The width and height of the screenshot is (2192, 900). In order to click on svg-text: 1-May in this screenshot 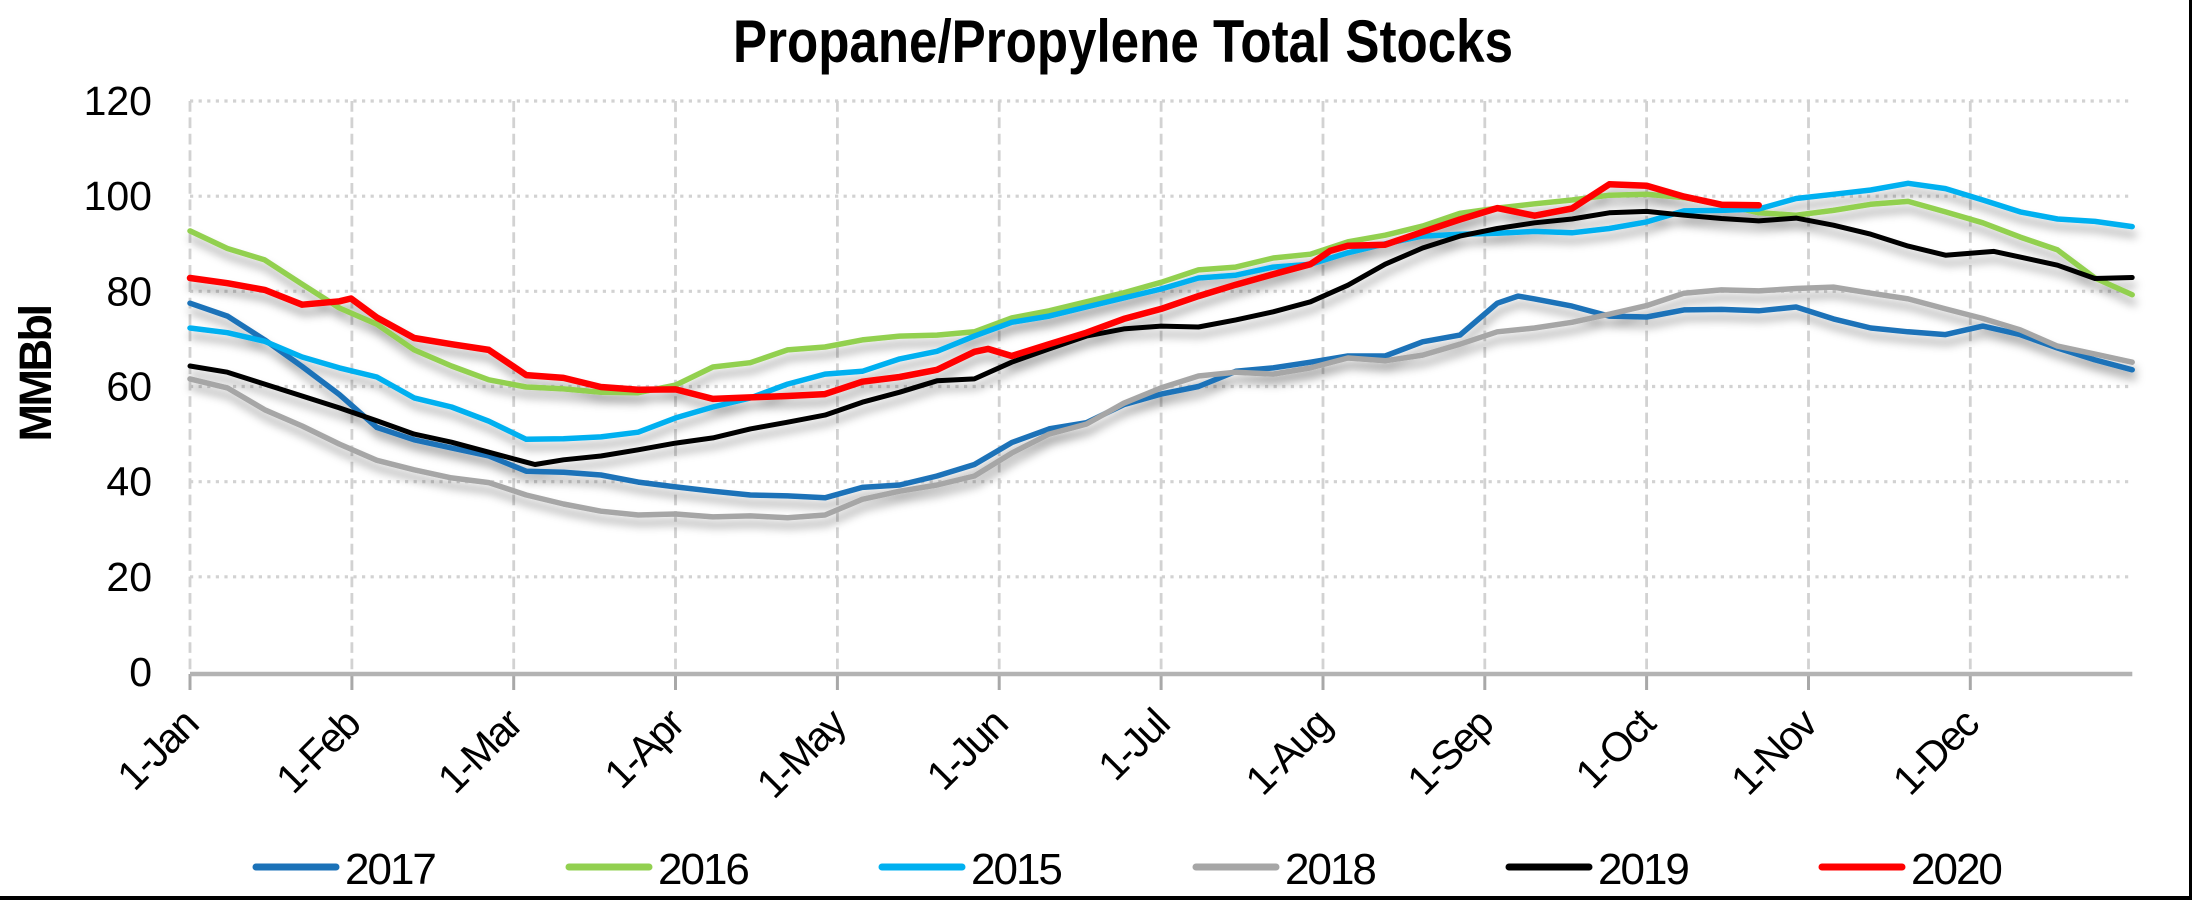, I will do `click(802, 753)`.